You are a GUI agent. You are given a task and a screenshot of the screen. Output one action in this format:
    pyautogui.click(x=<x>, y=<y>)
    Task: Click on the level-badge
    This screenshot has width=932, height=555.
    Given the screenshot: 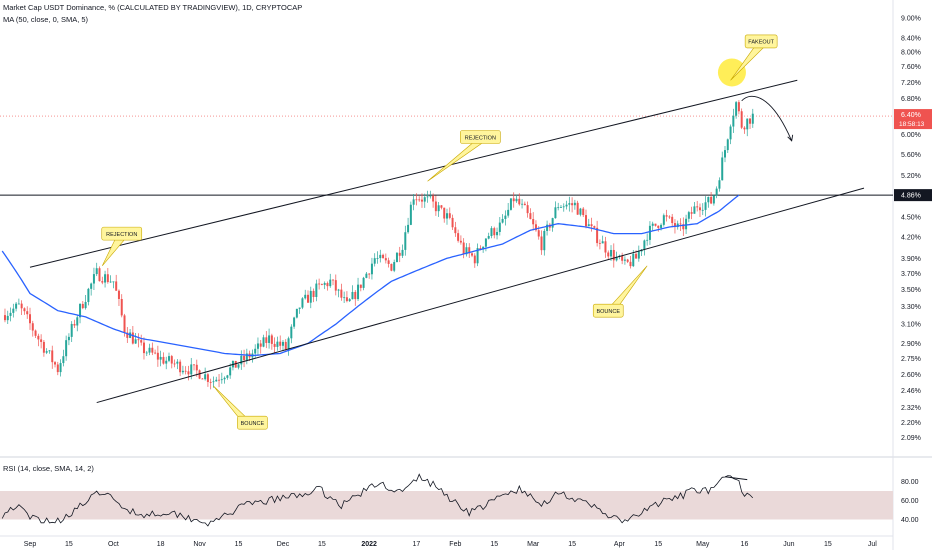 What is the action you would take?
    pyautogui.click(x=913, y=195)
    